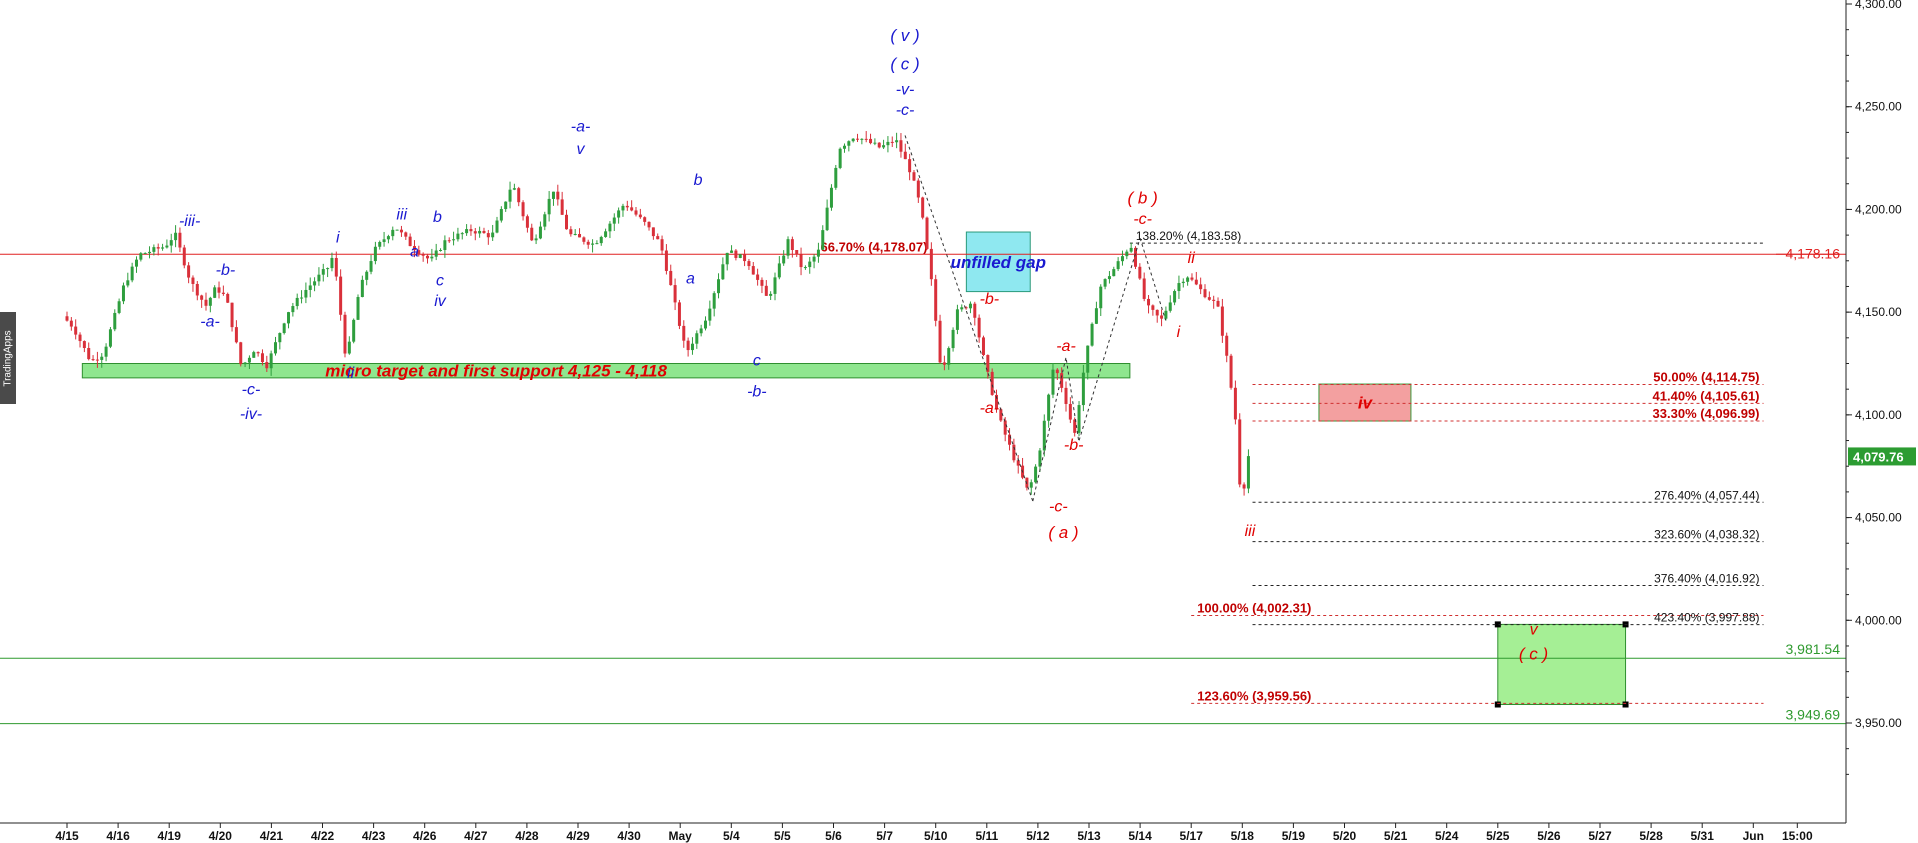 This screenshot has height=843, width=1918. I want to click on wave-projection-line, so click(969, 318).